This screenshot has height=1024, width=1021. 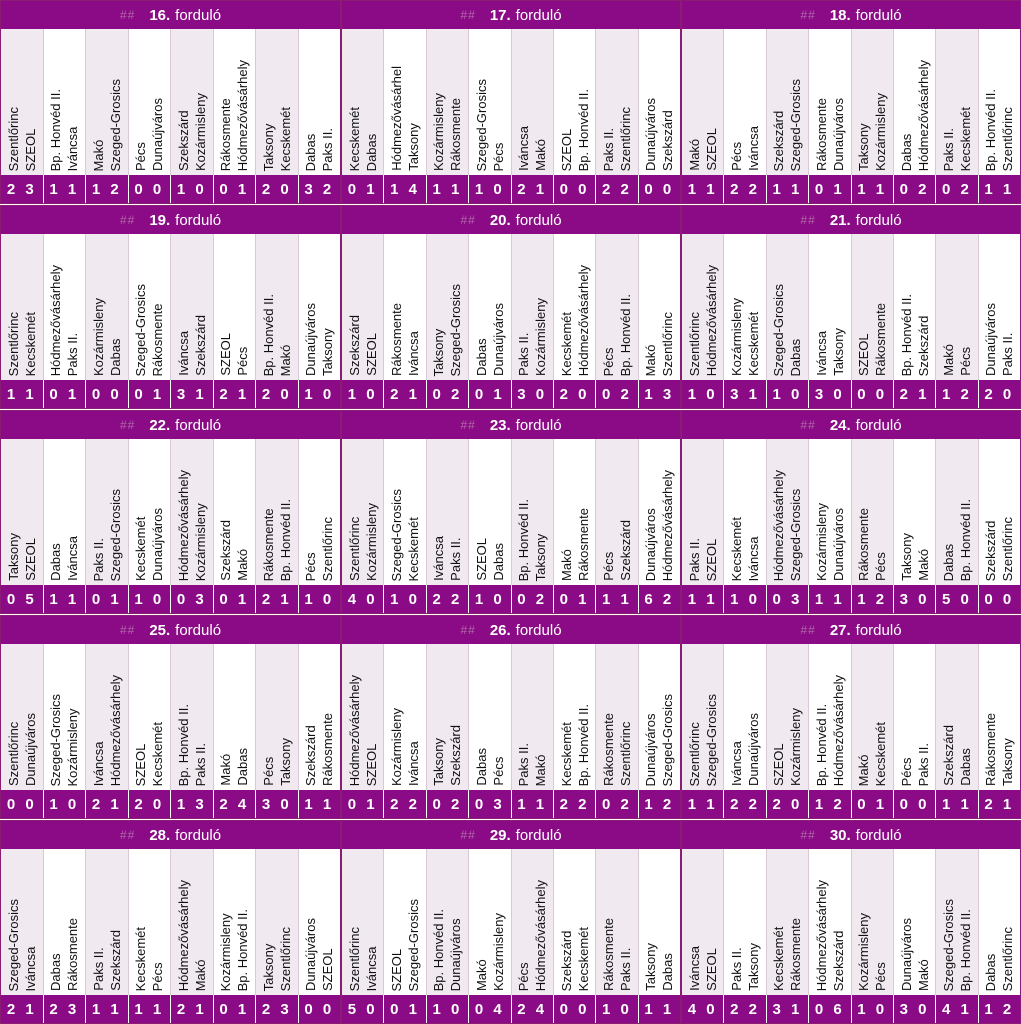 I want to click on match-cell: Dunaújváros Szekszárd, so click(x=659, y=102).